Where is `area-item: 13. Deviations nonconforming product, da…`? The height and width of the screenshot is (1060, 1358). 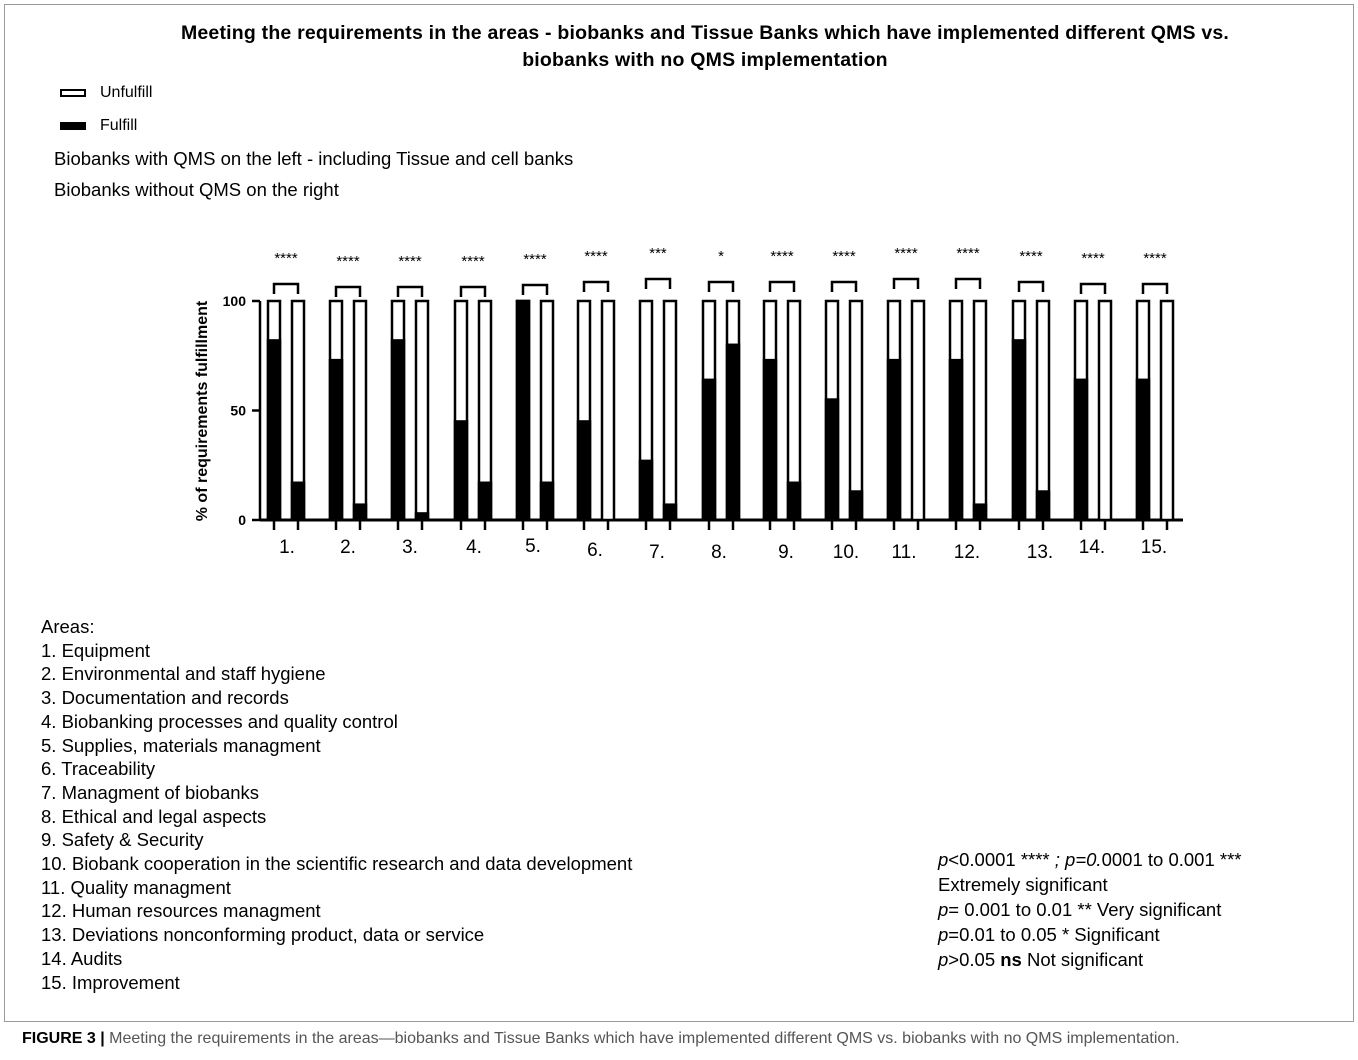 area-item: 13. Deviations nonconforming product, da… is located at coordinates (263, 935).